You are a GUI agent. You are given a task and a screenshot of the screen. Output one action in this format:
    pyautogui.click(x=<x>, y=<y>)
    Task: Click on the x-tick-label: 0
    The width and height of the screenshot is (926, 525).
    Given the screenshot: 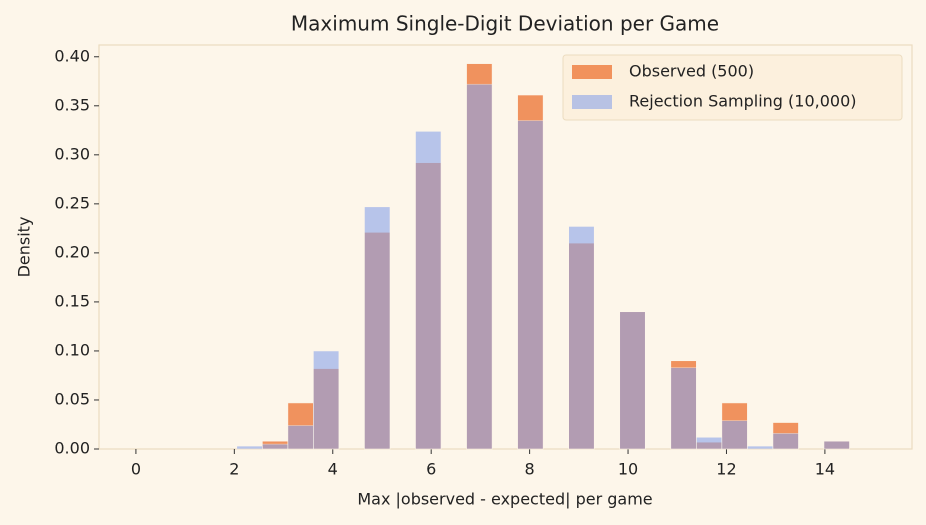 What is the action you would take?
    pyautogui.click(x=136, y=469)
    